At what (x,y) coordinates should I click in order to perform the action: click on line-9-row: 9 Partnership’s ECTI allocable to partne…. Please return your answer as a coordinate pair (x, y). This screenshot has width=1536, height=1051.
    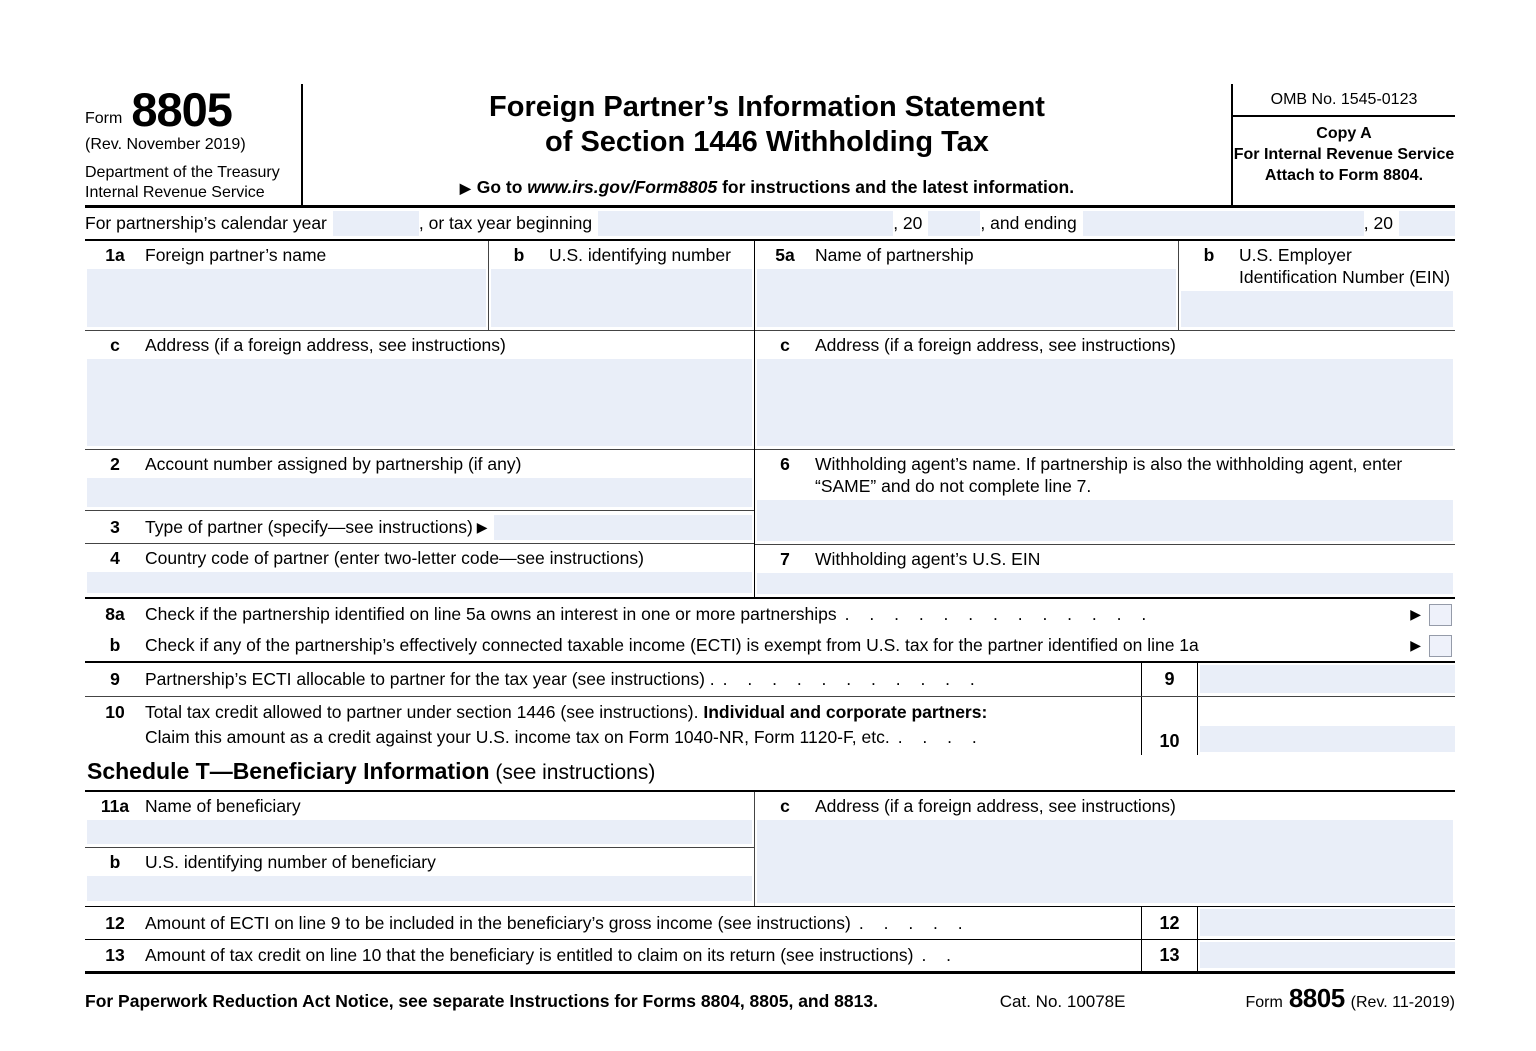
    Looking at the image, I should click on (770, 679).